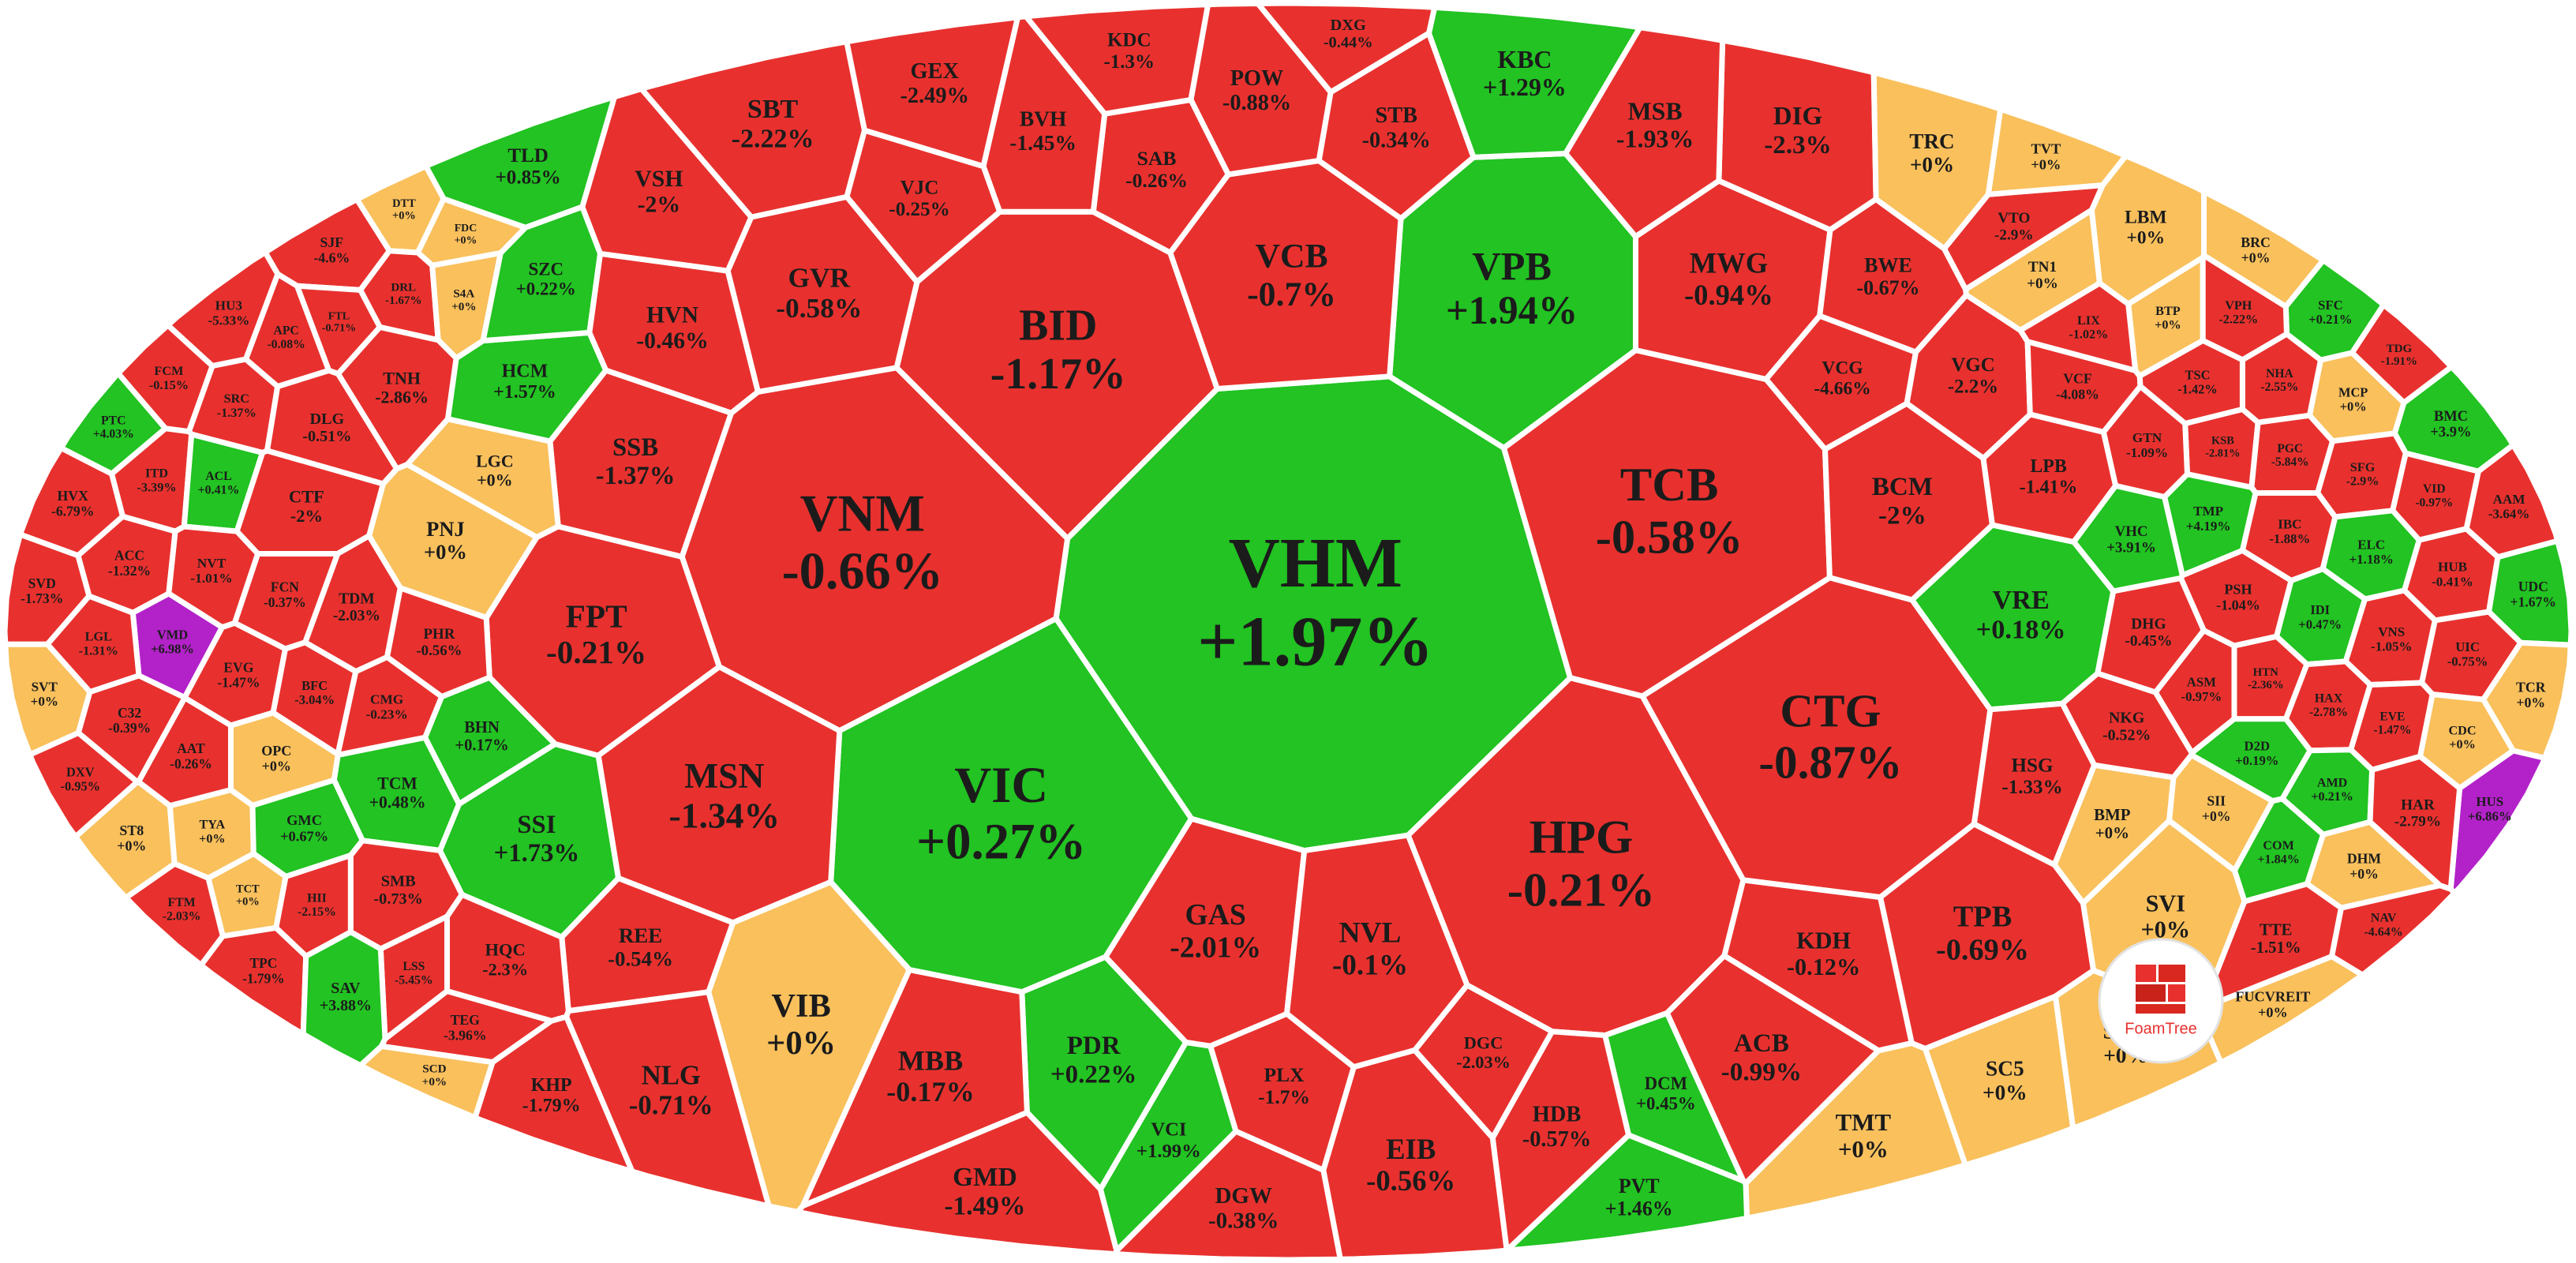 Image resolution: width=2576 pixels, height=1263 pixels. Describe the element at coordinates (156, 472) in the screenshot. I see `ticker: ITD` at that location.